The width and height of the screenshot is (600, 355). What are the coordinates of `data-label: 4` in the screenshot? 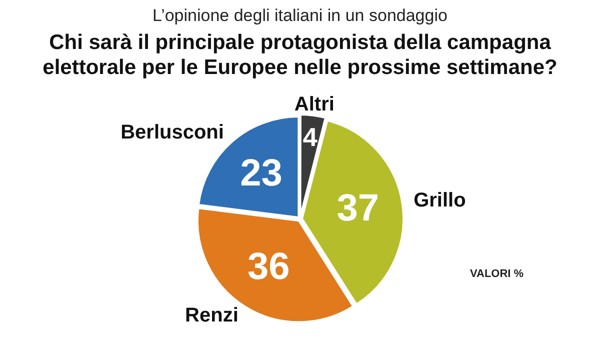 It's located at (310, 137).